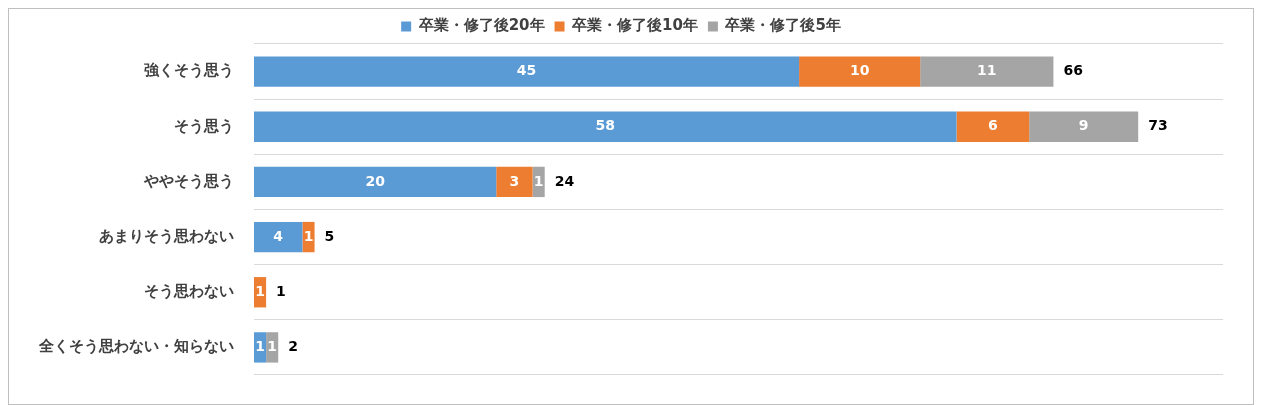 The height and width of the screenshot is (405, 1262). I want to click on y-tick-label: あまりそう思わない, so click(166, 235).